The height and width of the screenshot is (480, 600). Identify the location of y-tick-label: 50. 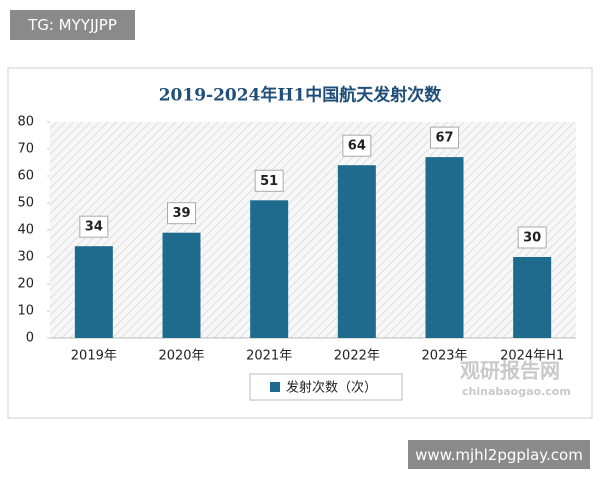
(25, 203).